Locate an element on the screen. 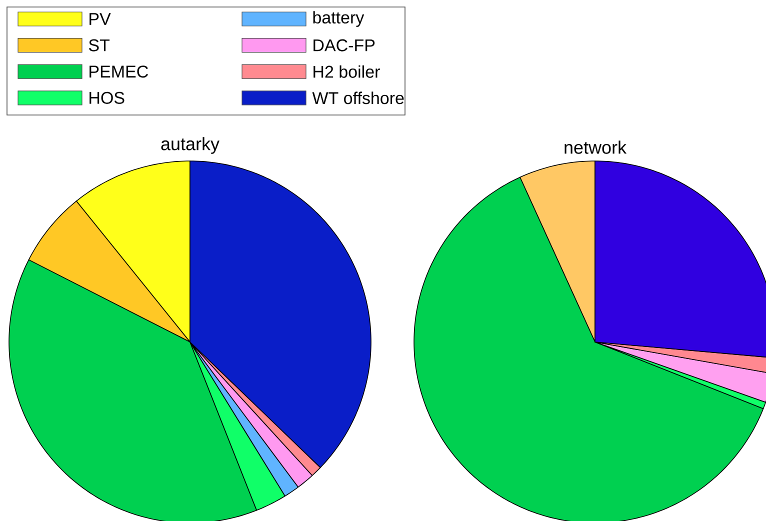  legend-label: DAC-FP is located at coordinates (344, 45).